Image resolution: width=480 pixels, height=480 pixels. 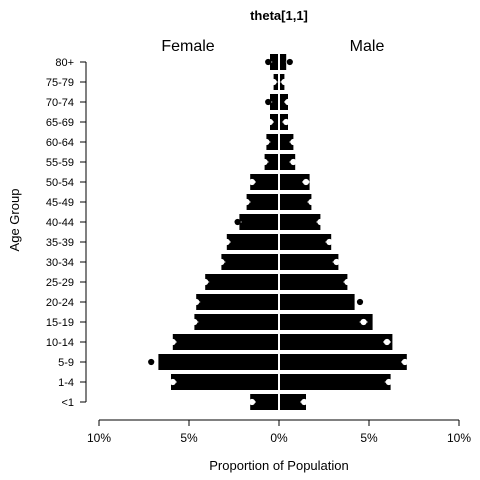 What do you see at coordinates (60, 243) in the screenshot?
I see `y-tick-label: 35-39` at bounding box center [60, 243].